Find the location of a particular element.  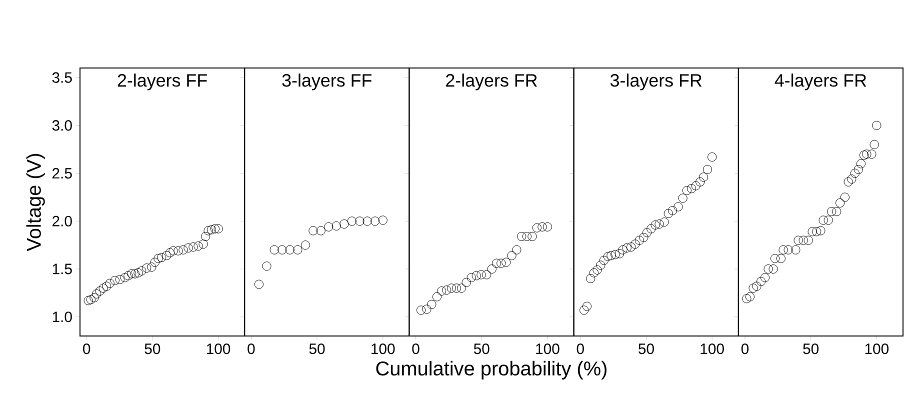

y-tick-label: 3.0 is located at coordinates (62, 125).